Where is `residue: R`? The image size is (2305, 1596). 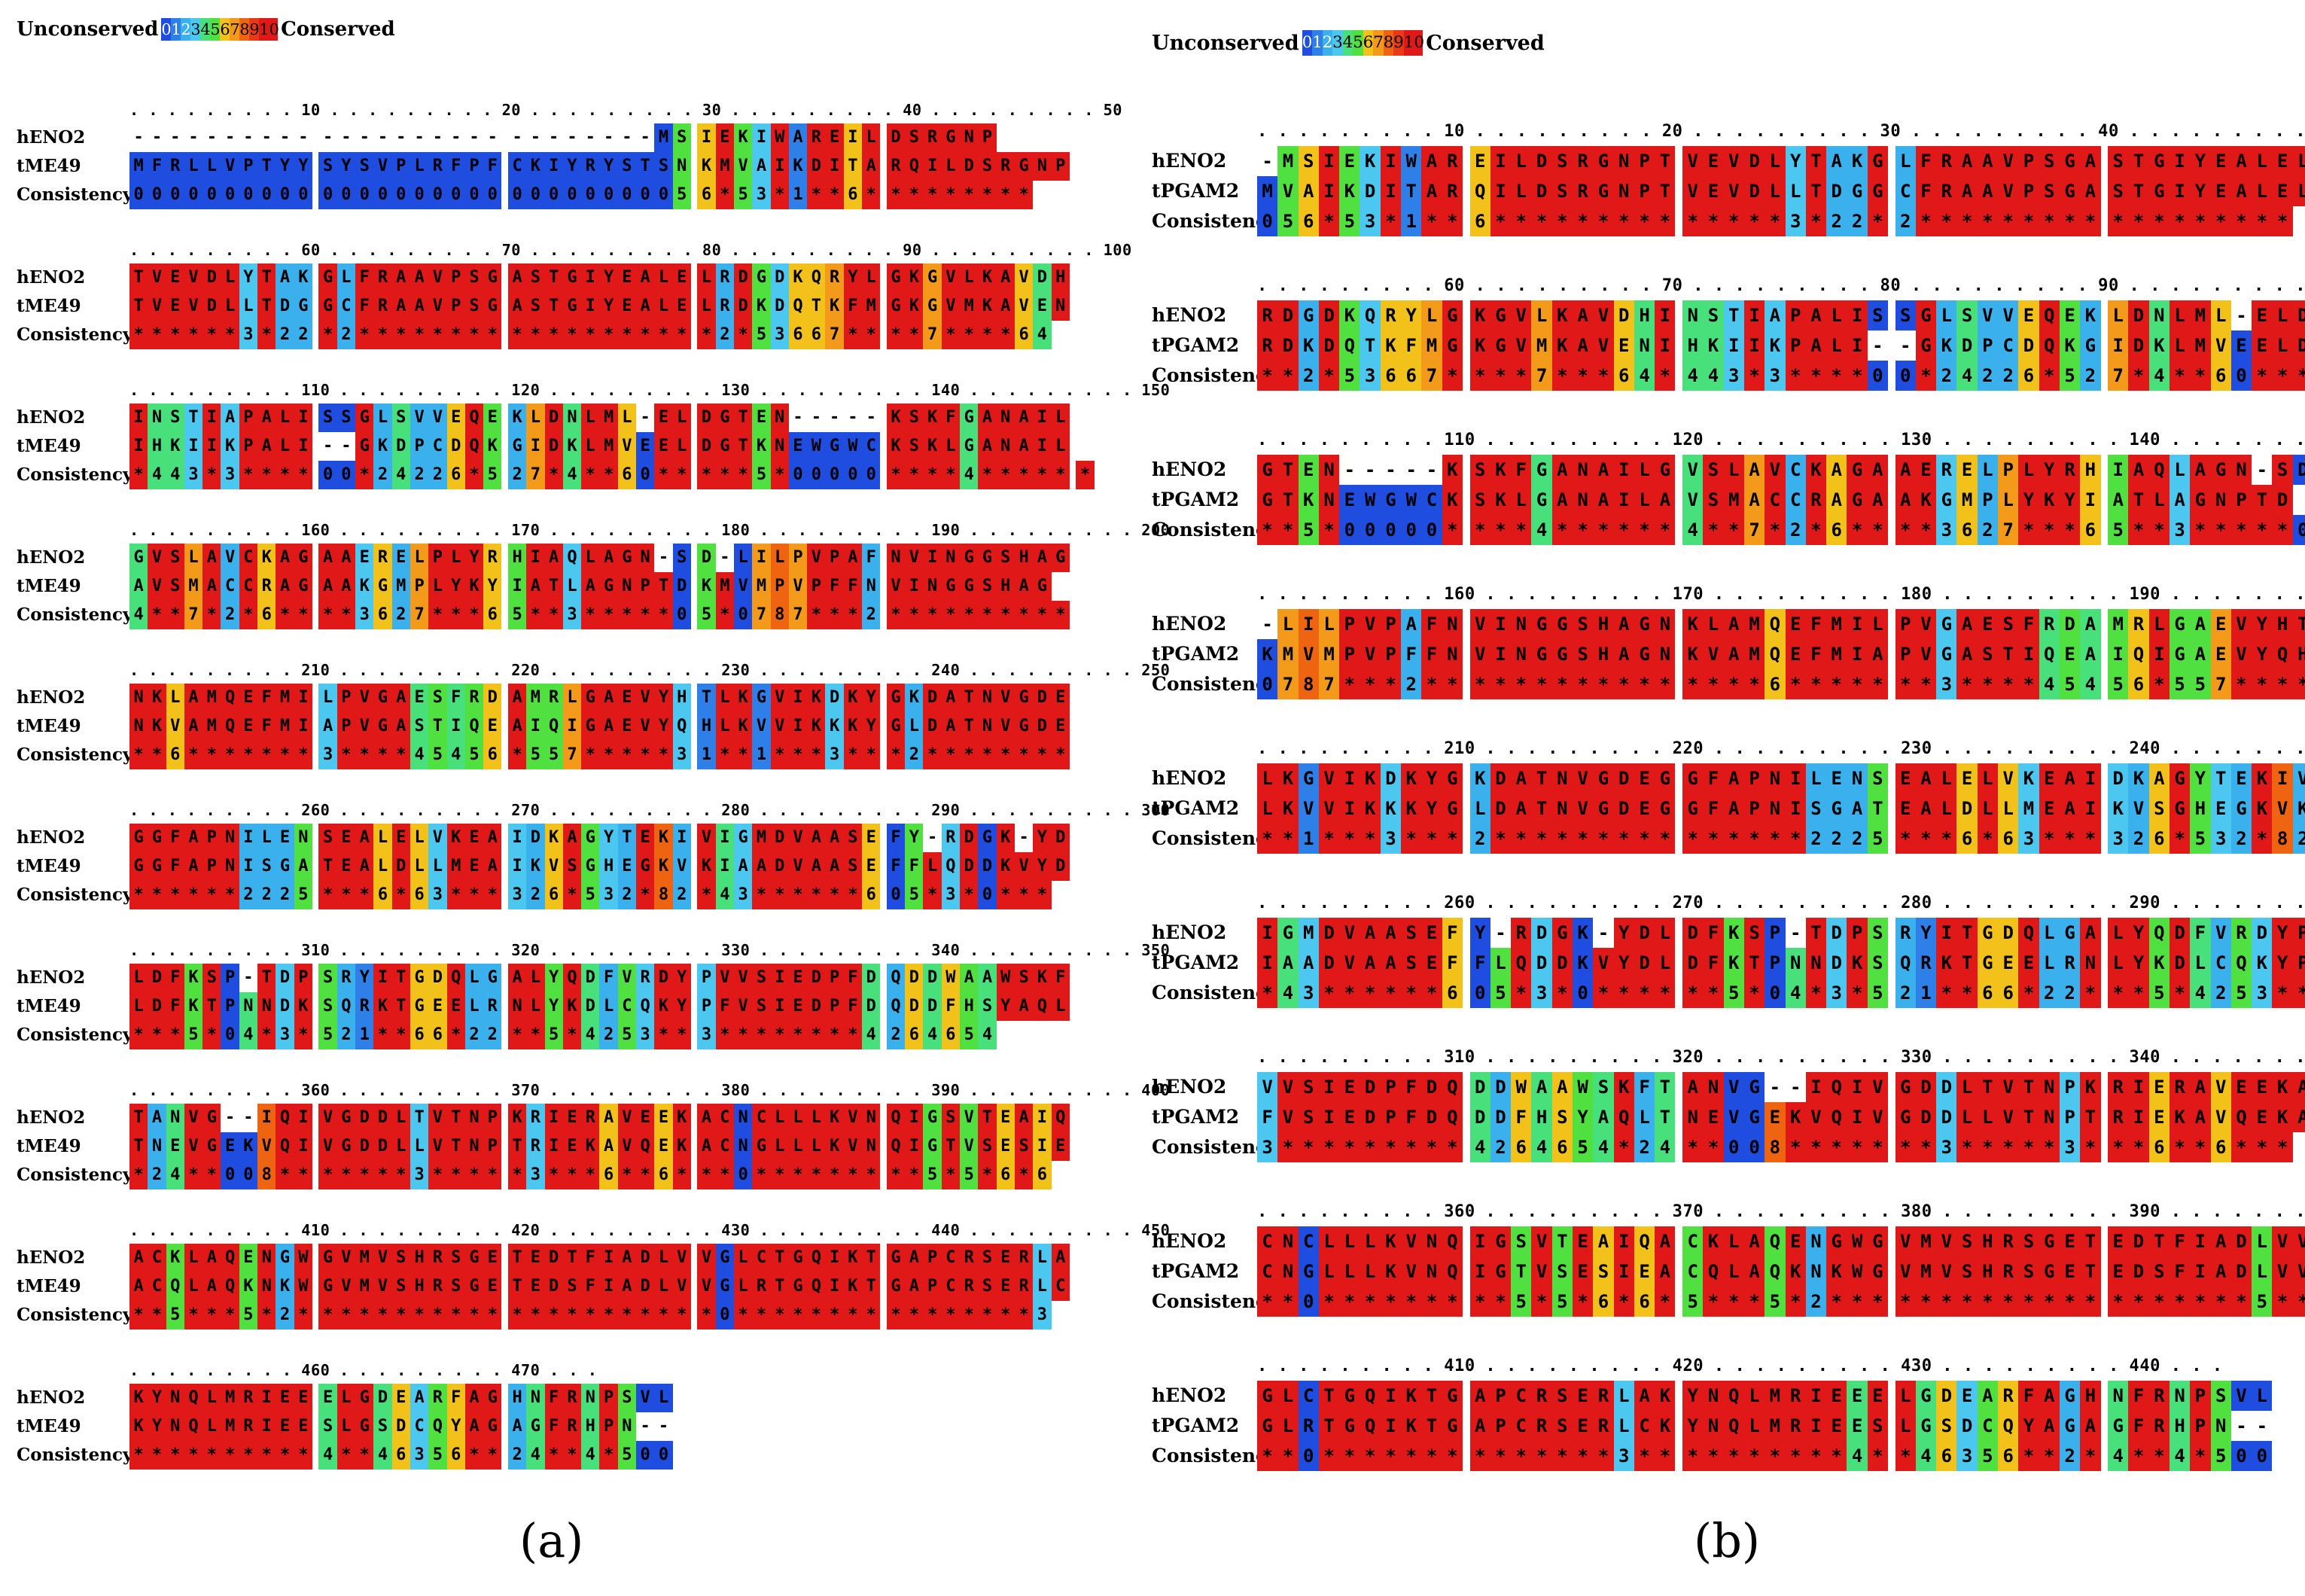
residue: R is located at coordinates (248, 1398).